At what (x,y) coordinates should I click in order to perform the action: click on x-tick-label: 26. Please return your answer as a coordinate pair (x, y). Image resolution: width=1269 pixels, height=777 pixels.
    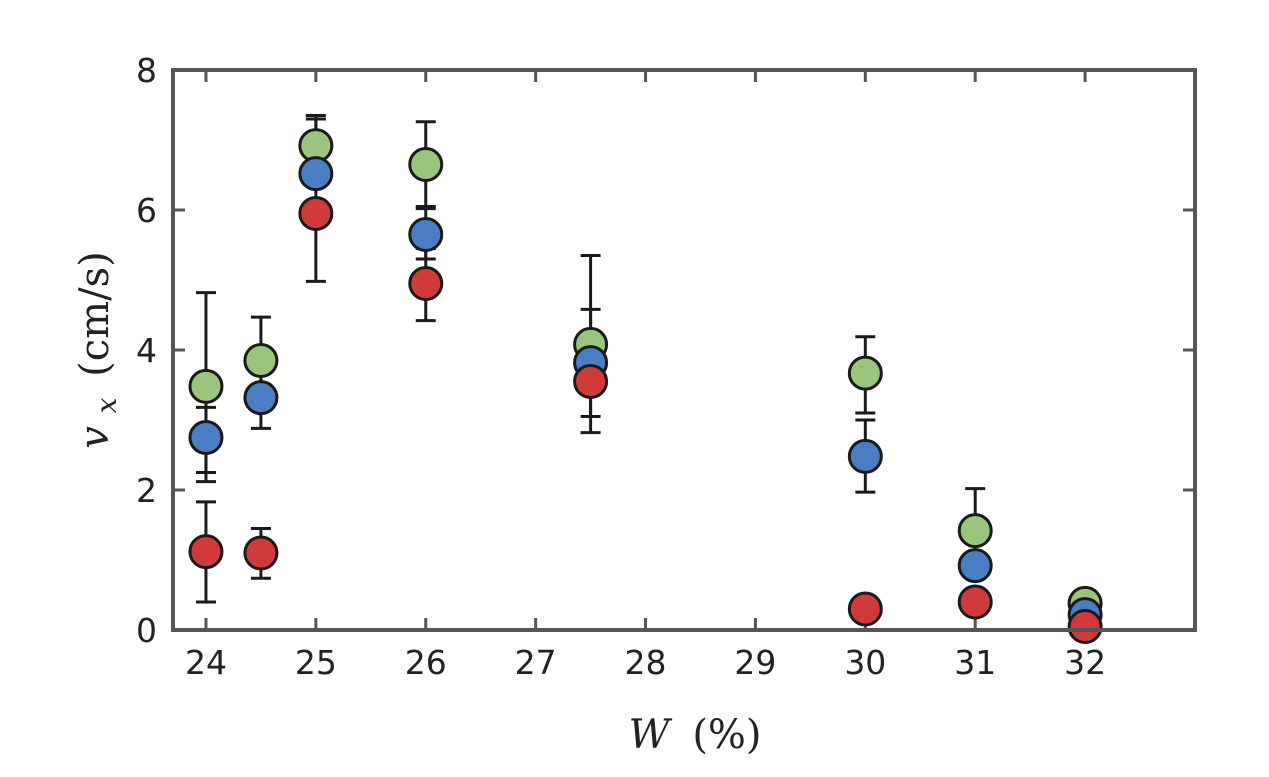
    Looking at the image, I should click on (426, 662).